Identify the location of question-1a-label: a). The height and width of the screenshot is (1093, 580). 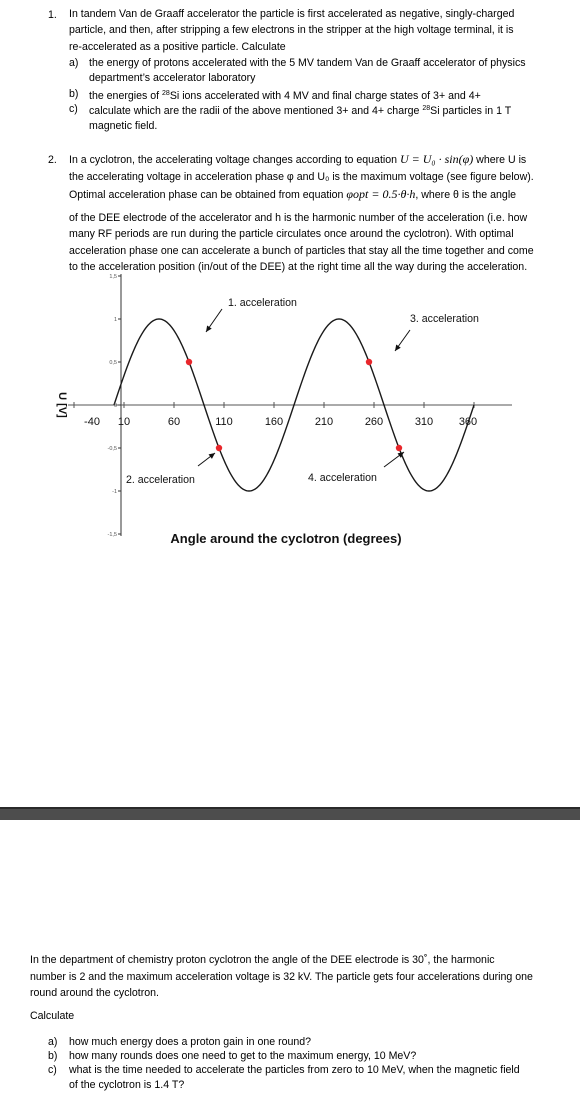
(74, 63).